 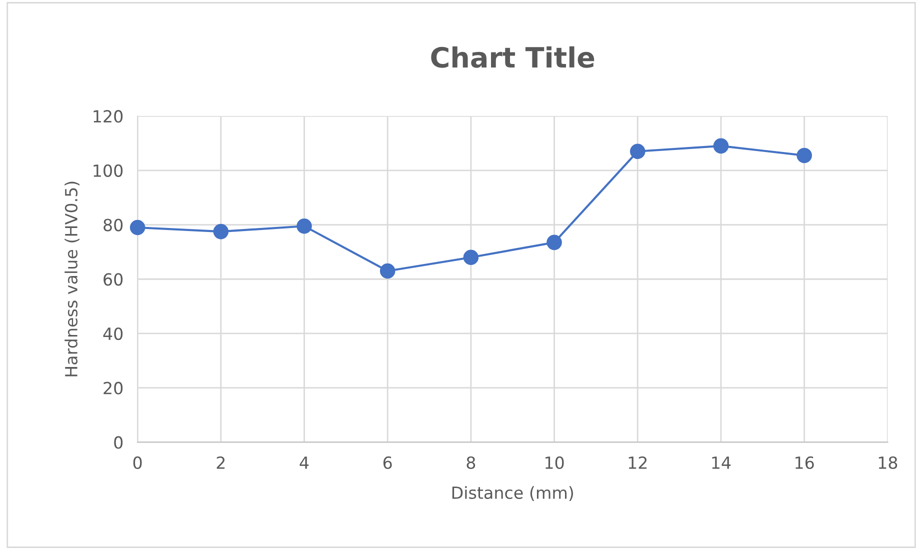 I want to click on y-tick-label: 0, so click(x=118, y=442).